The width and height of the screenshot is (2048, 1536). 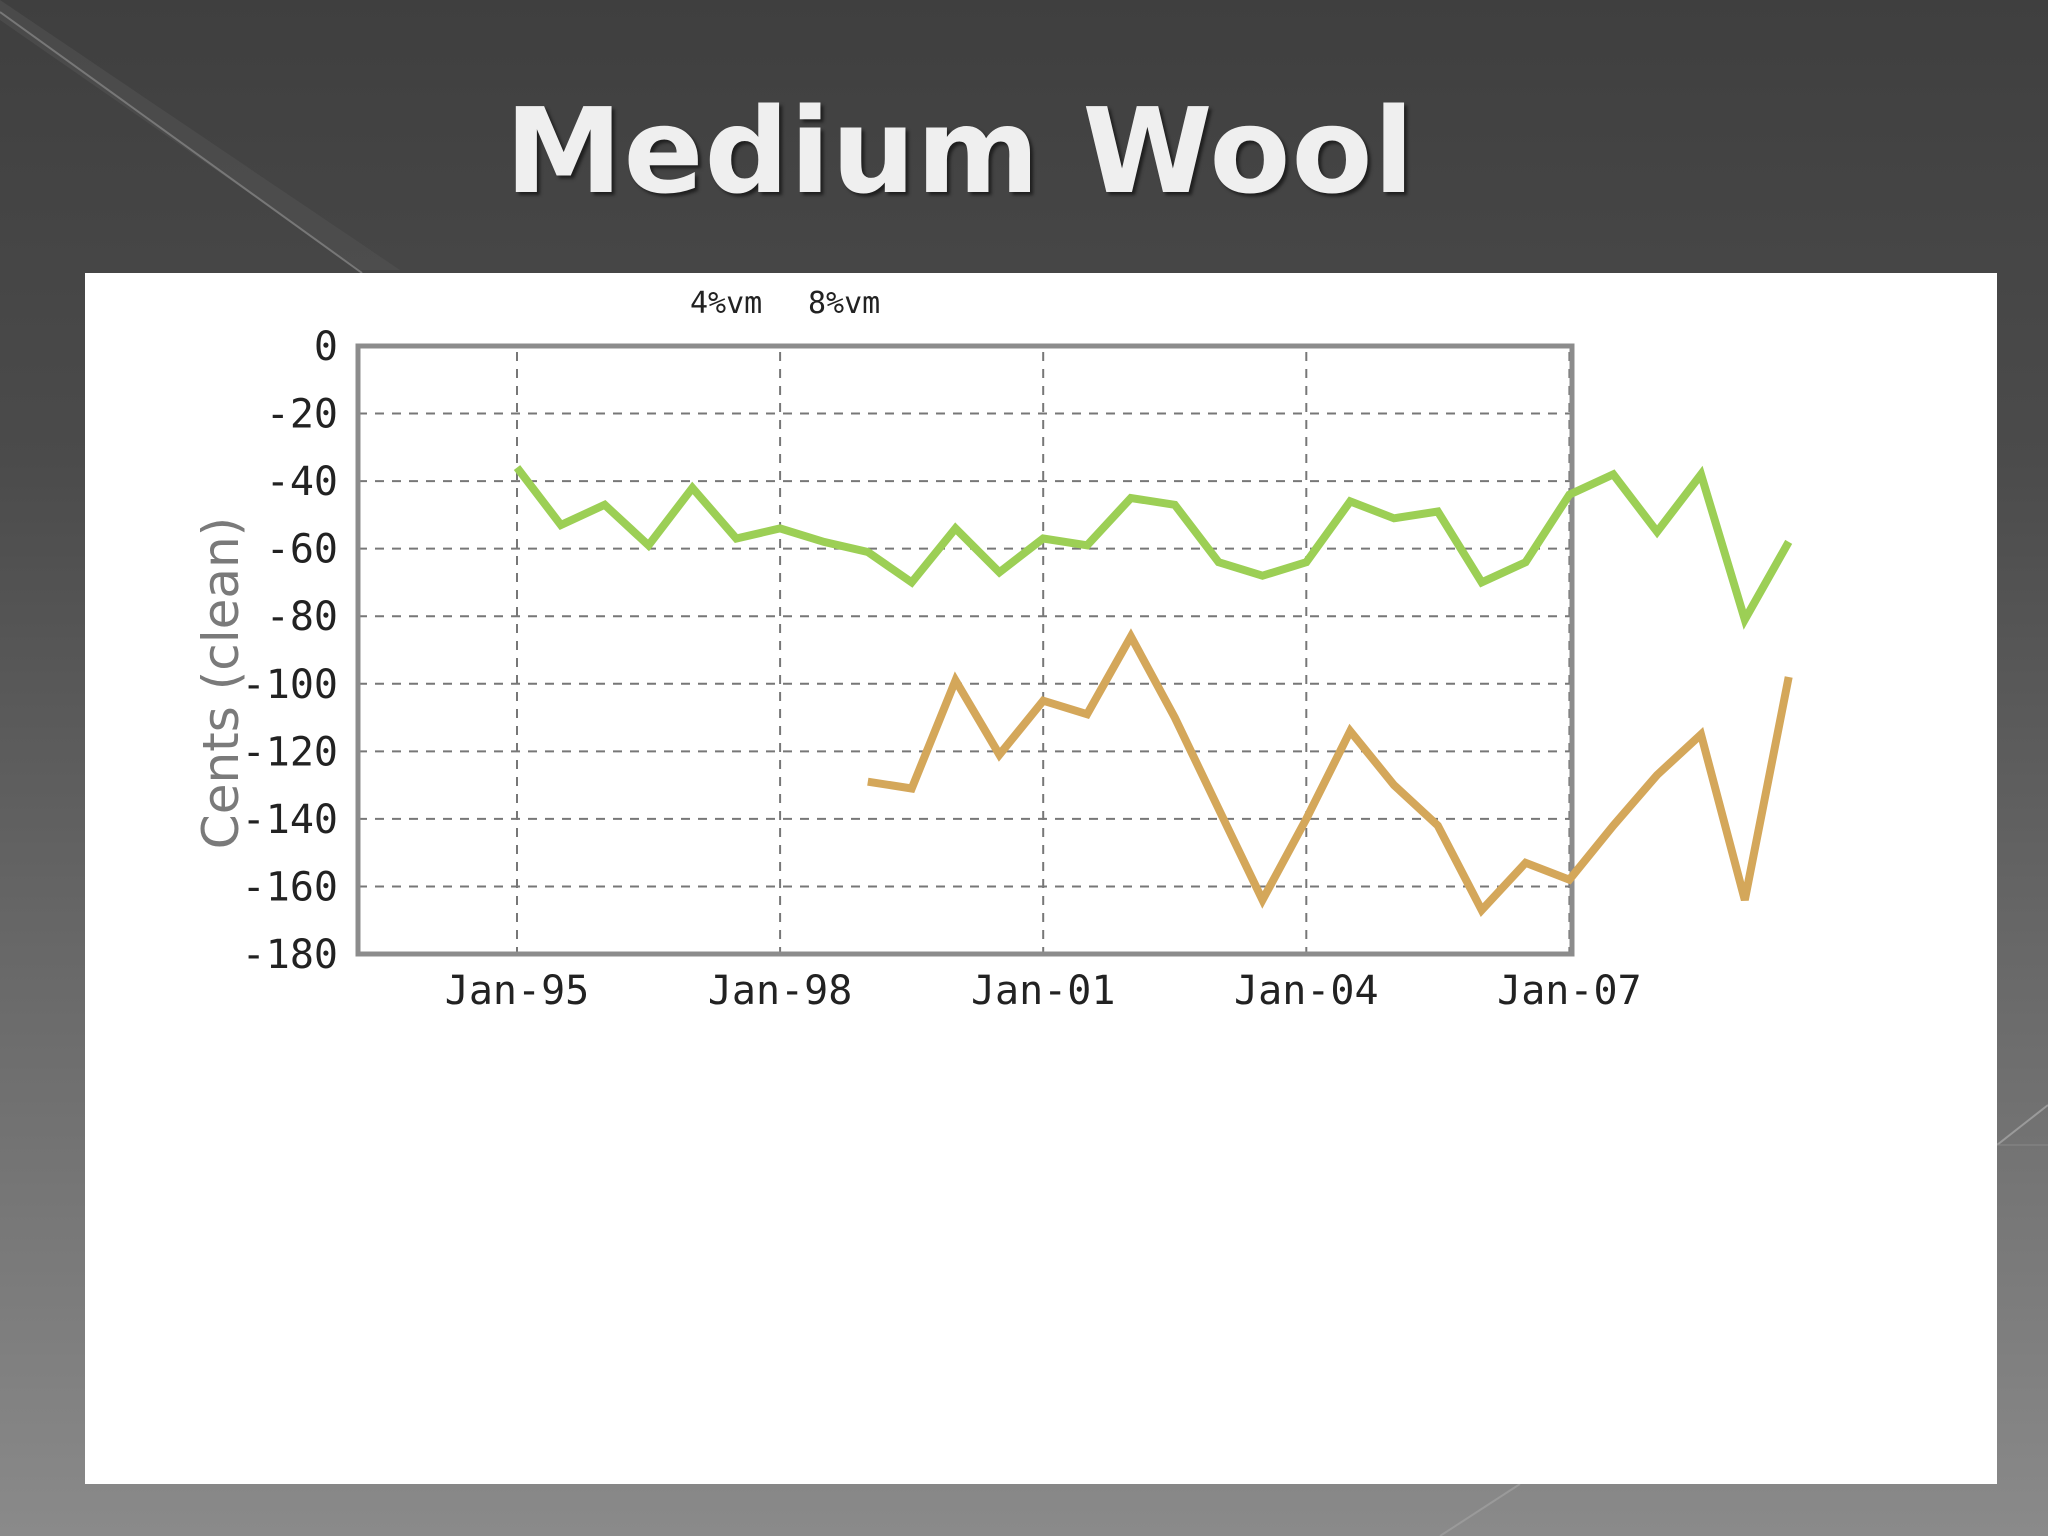 What do you see at coordinates (785, 303) in the screenshot?
I see `legend: 4%vm 8%vm` at bounding box center [785, 303].